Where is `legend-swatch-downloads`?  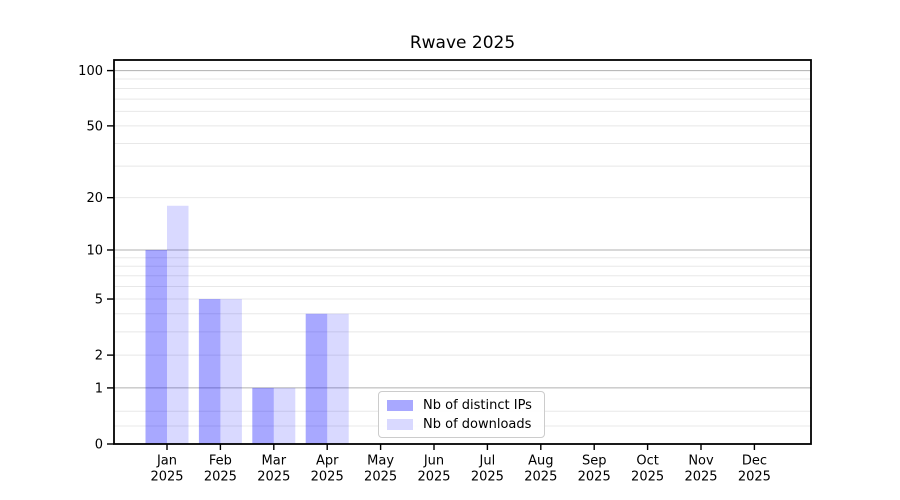
legend-swatch-downloads is located at coordinates (400, 424).